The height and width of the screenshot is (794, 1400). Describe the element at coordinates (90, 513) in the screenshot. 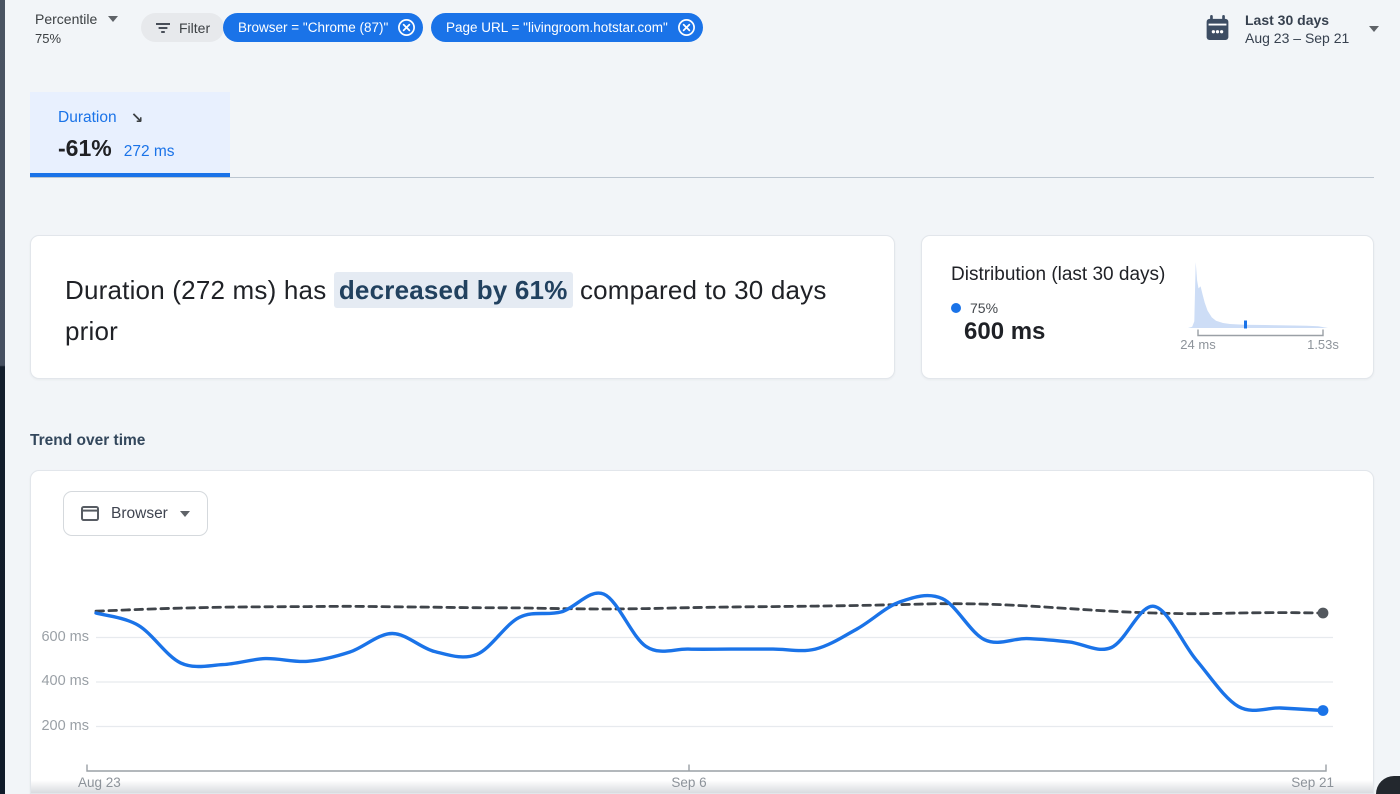

I see `browser-window-icon` at that location.